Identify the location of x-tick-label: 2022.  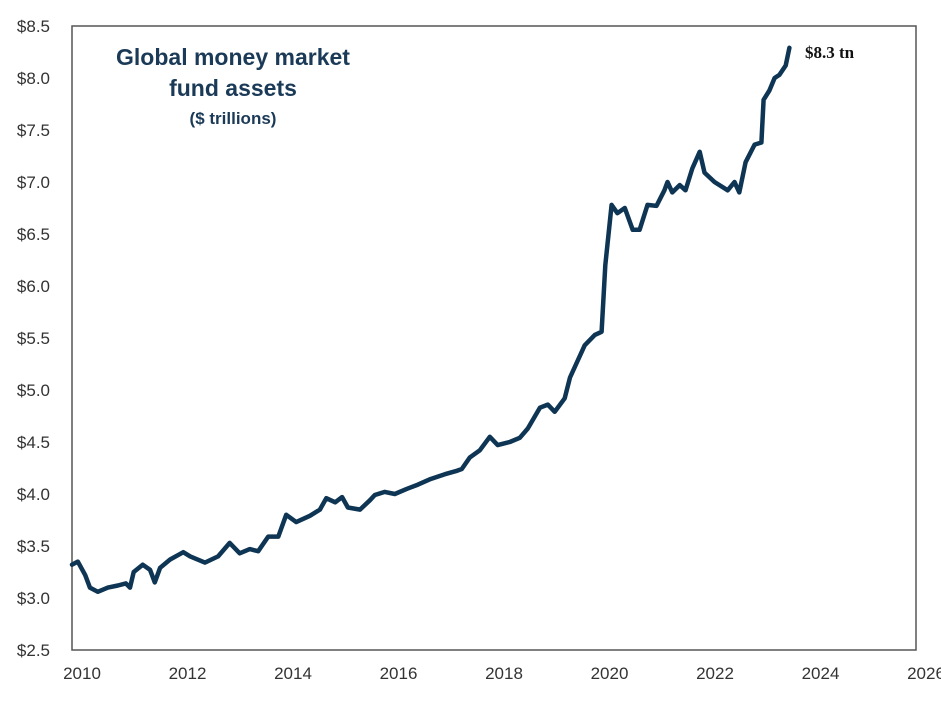
(715, 673).